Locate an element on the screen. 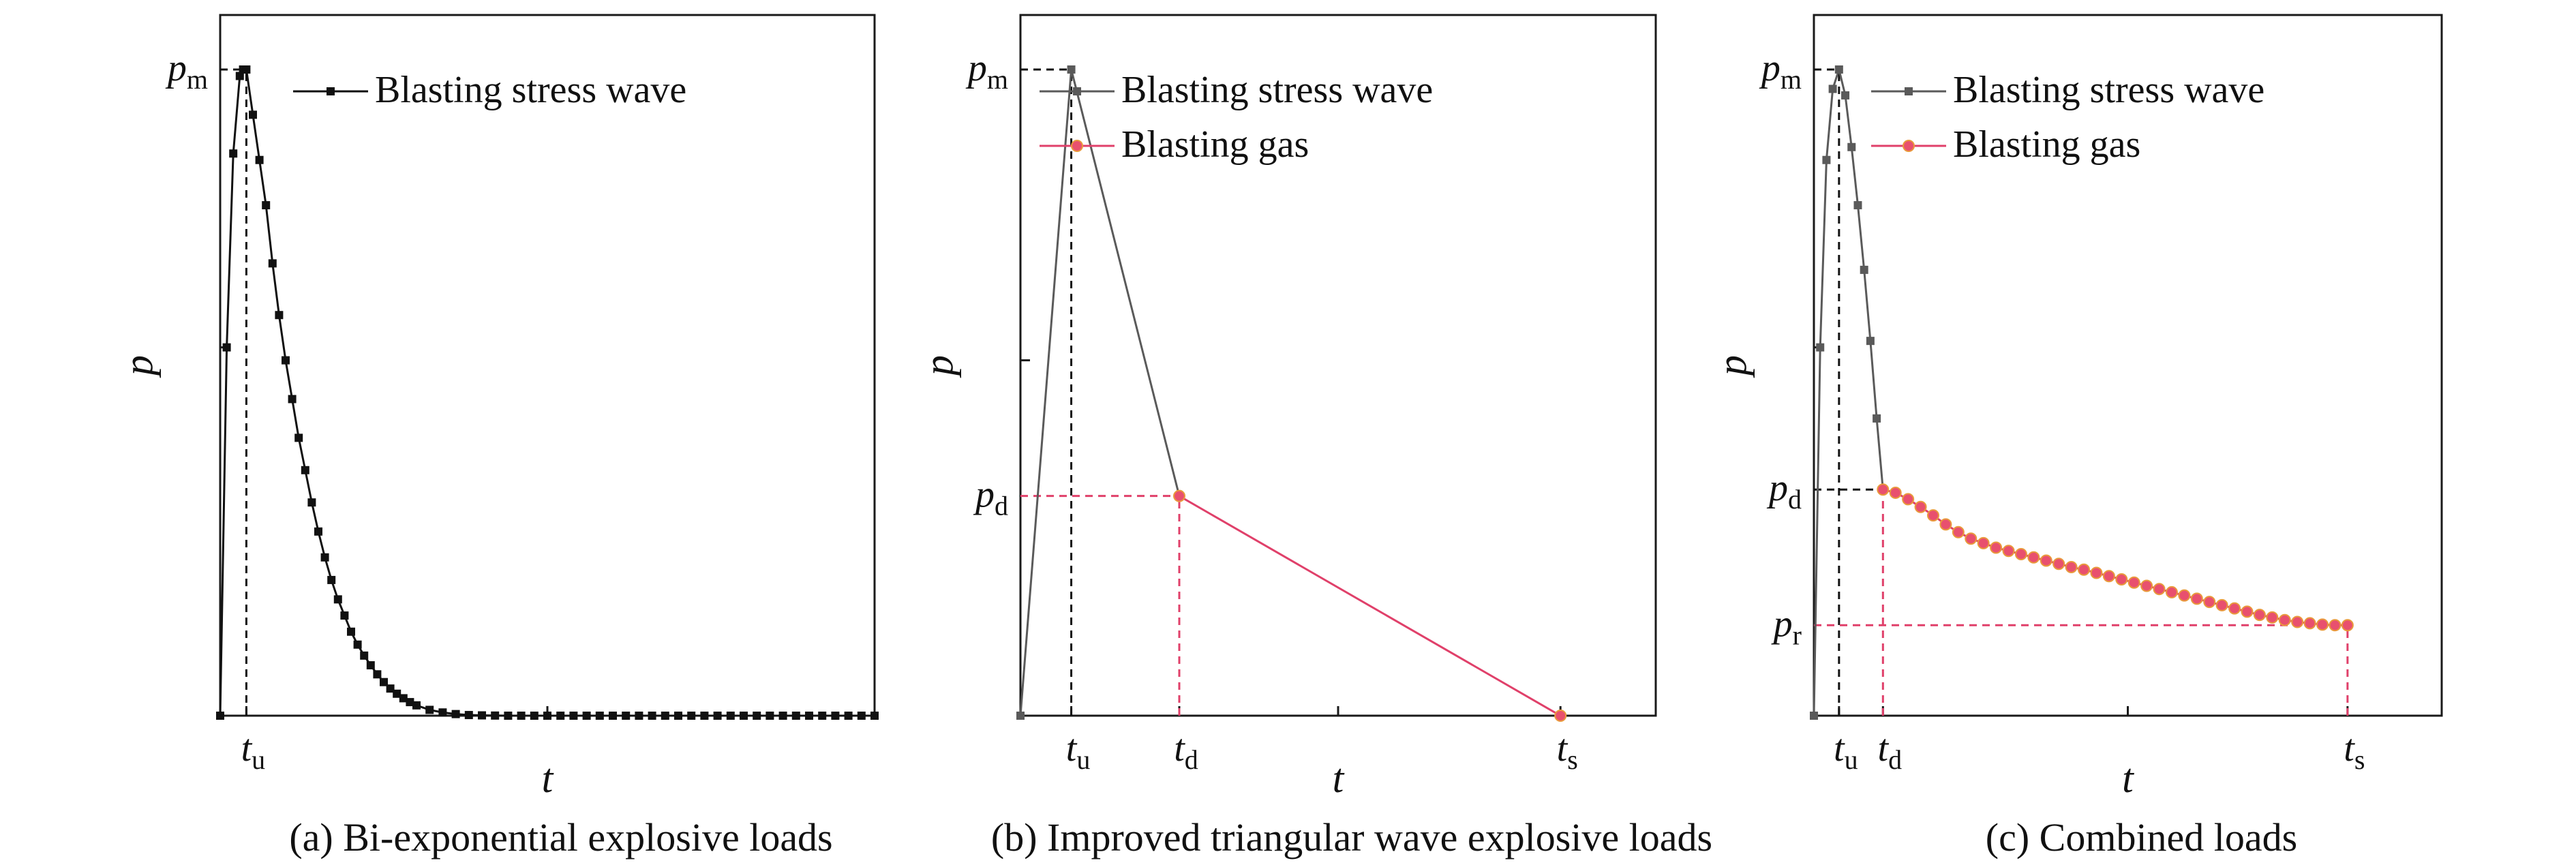  y-key-label-2-base: p is located at coordinates (1782, 624).